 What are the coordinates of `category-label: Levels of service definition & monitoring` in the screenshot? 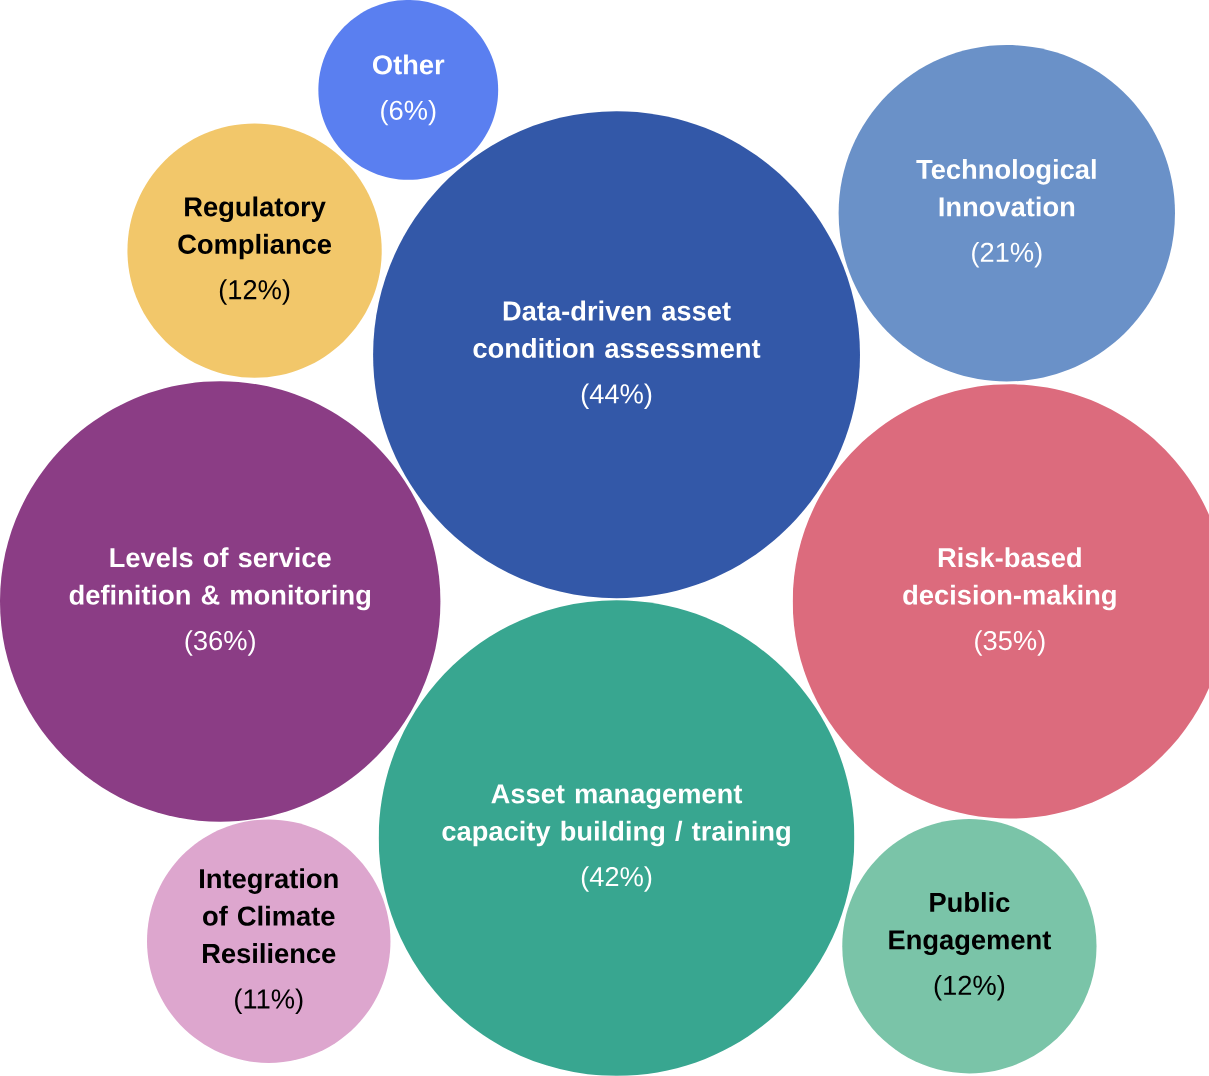 It's located at (220, 579).